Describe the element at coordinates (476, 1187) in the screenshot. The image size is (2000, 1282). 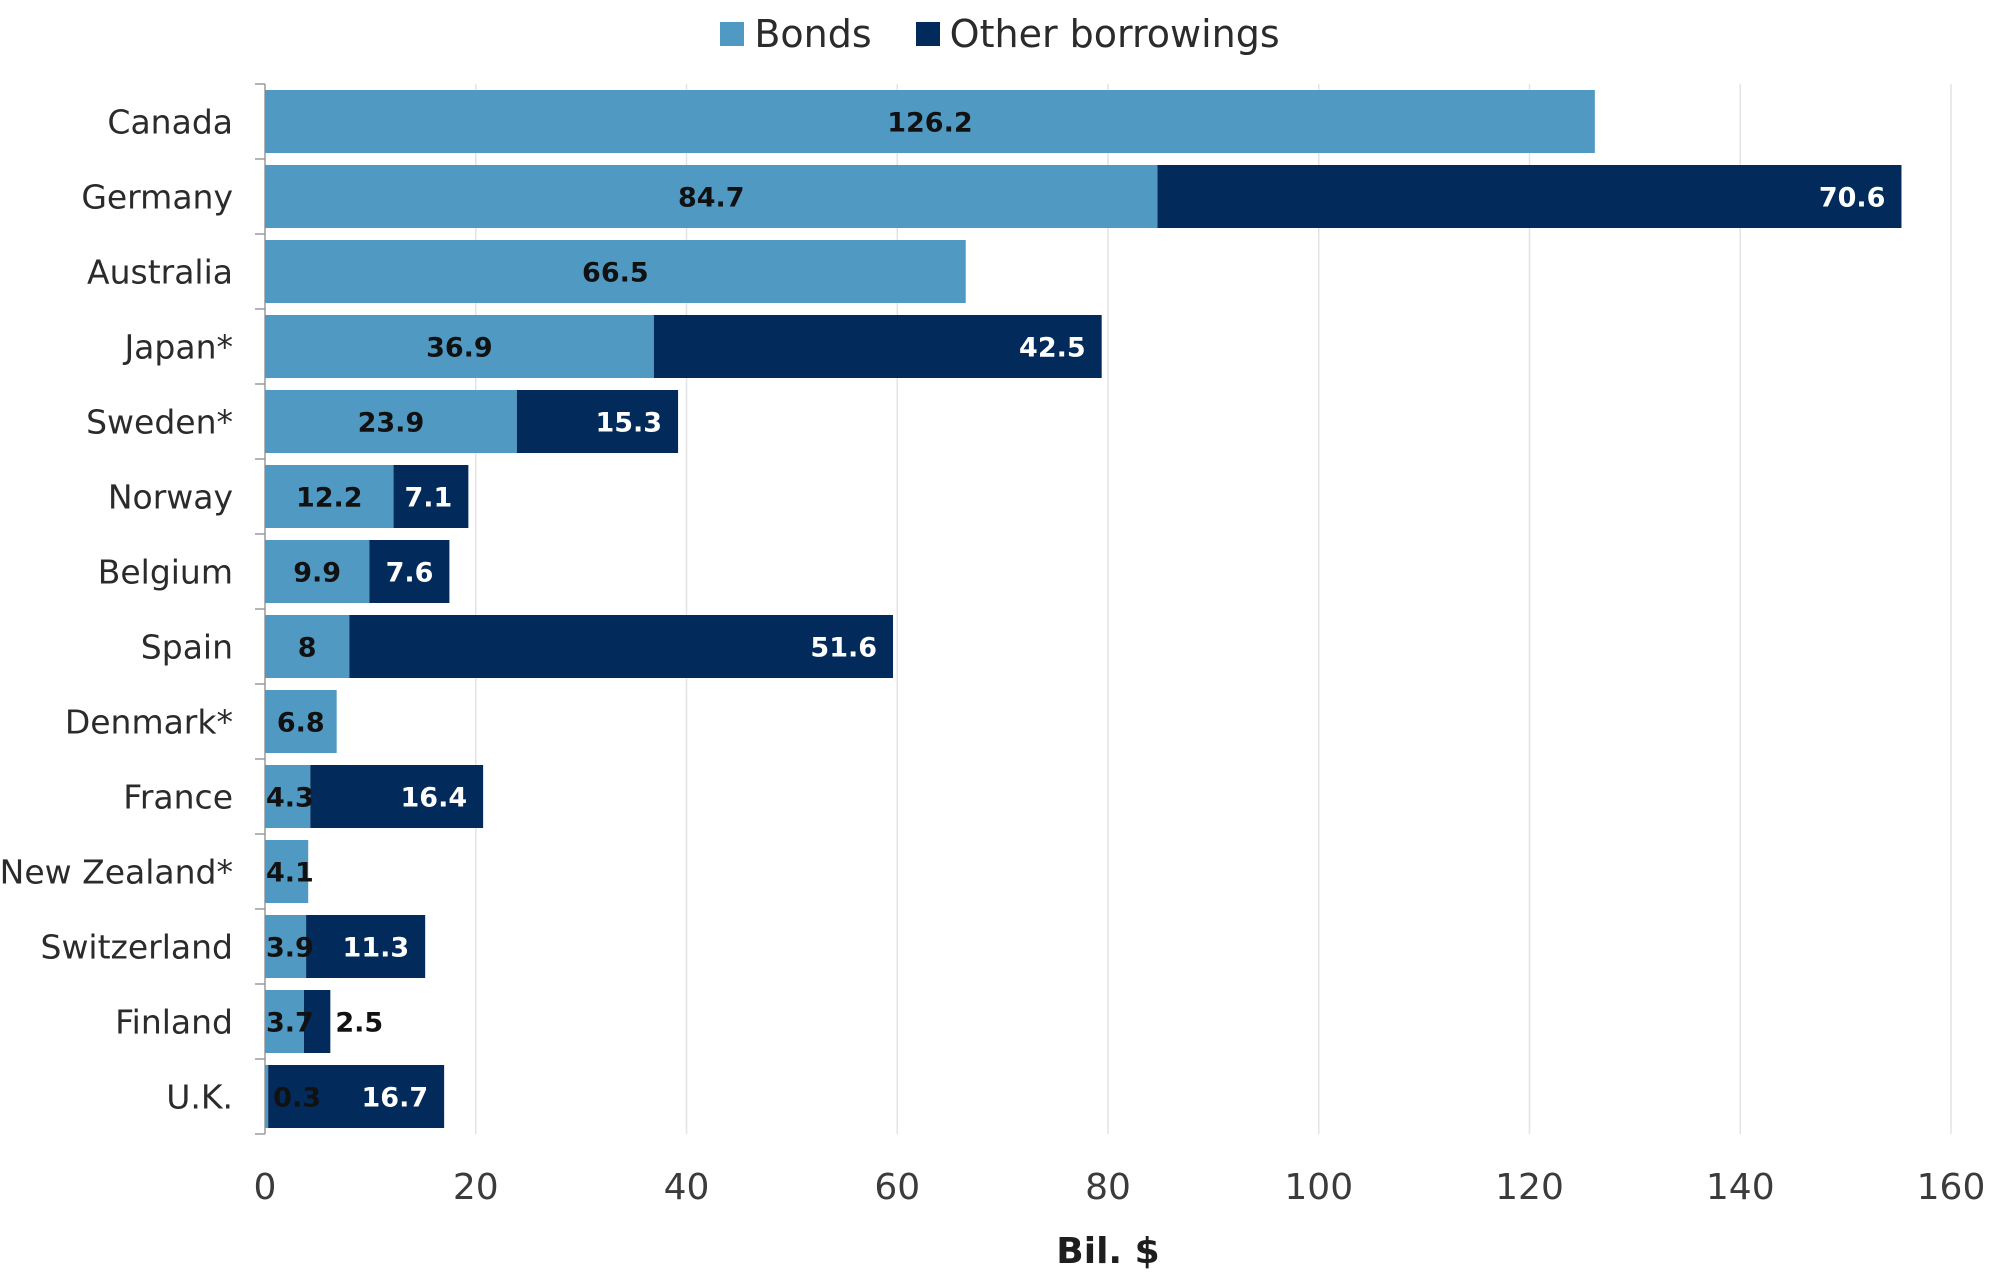
I see `x-tick-label: 20` at that location.